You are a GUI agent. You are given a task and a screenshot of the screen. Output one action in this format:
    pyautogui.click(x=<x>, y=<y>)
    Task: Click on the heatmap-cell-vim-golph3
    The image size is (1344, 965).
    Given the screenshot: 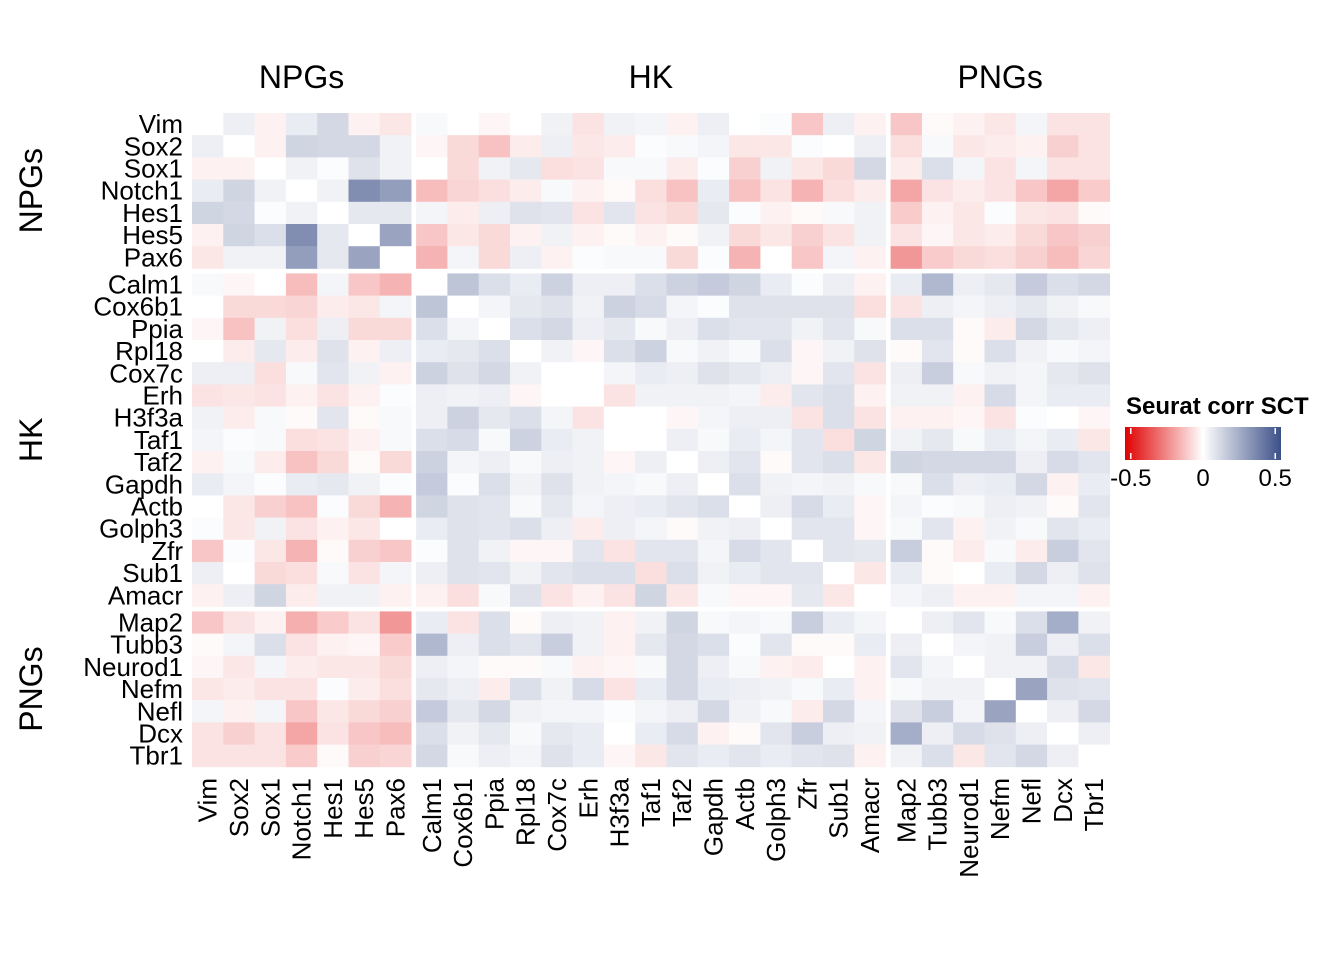 What is the action you would take?
    pyautogui.click(x=776, y=124)
    